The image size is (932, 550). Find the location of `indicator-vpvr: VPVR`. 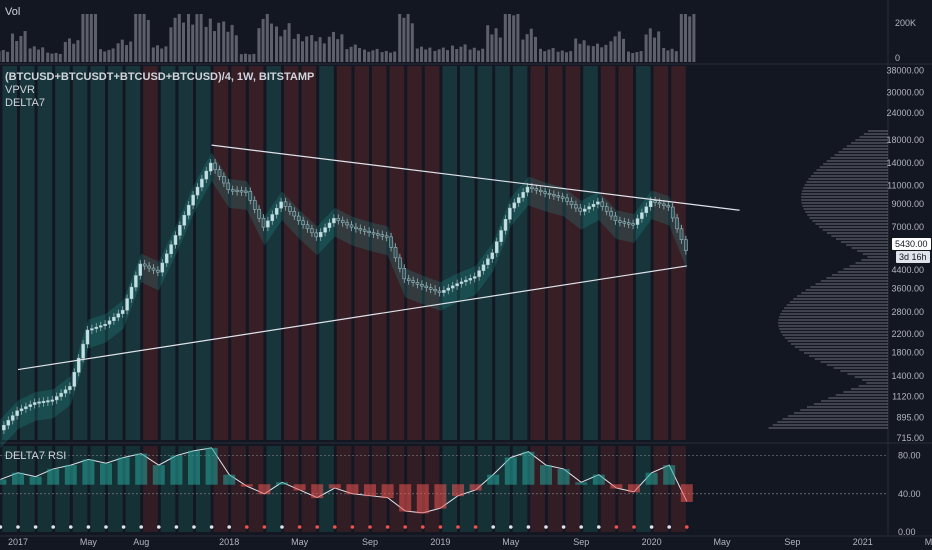

indicator-vpvr: VPVR is located at coordinates (20, 90).